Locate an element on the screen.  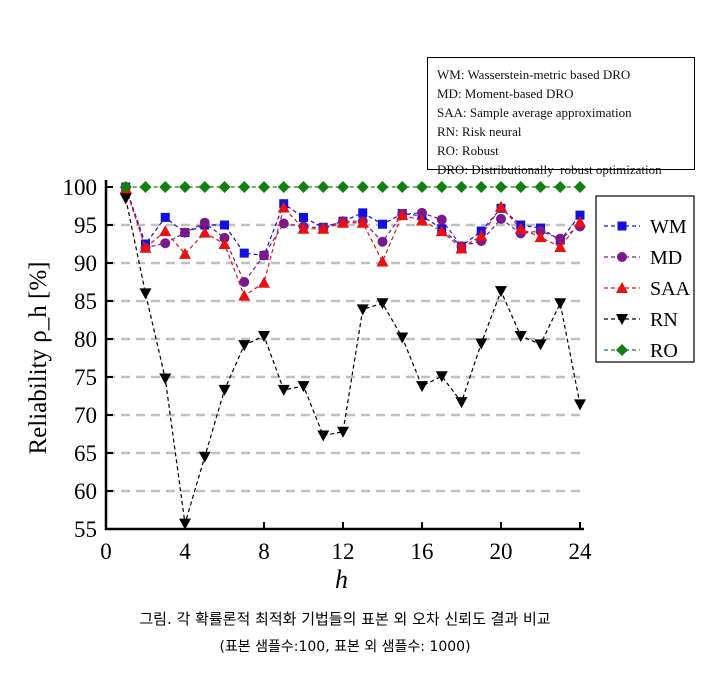
x-tick-label: 8 is located at coordinates (264, 551).